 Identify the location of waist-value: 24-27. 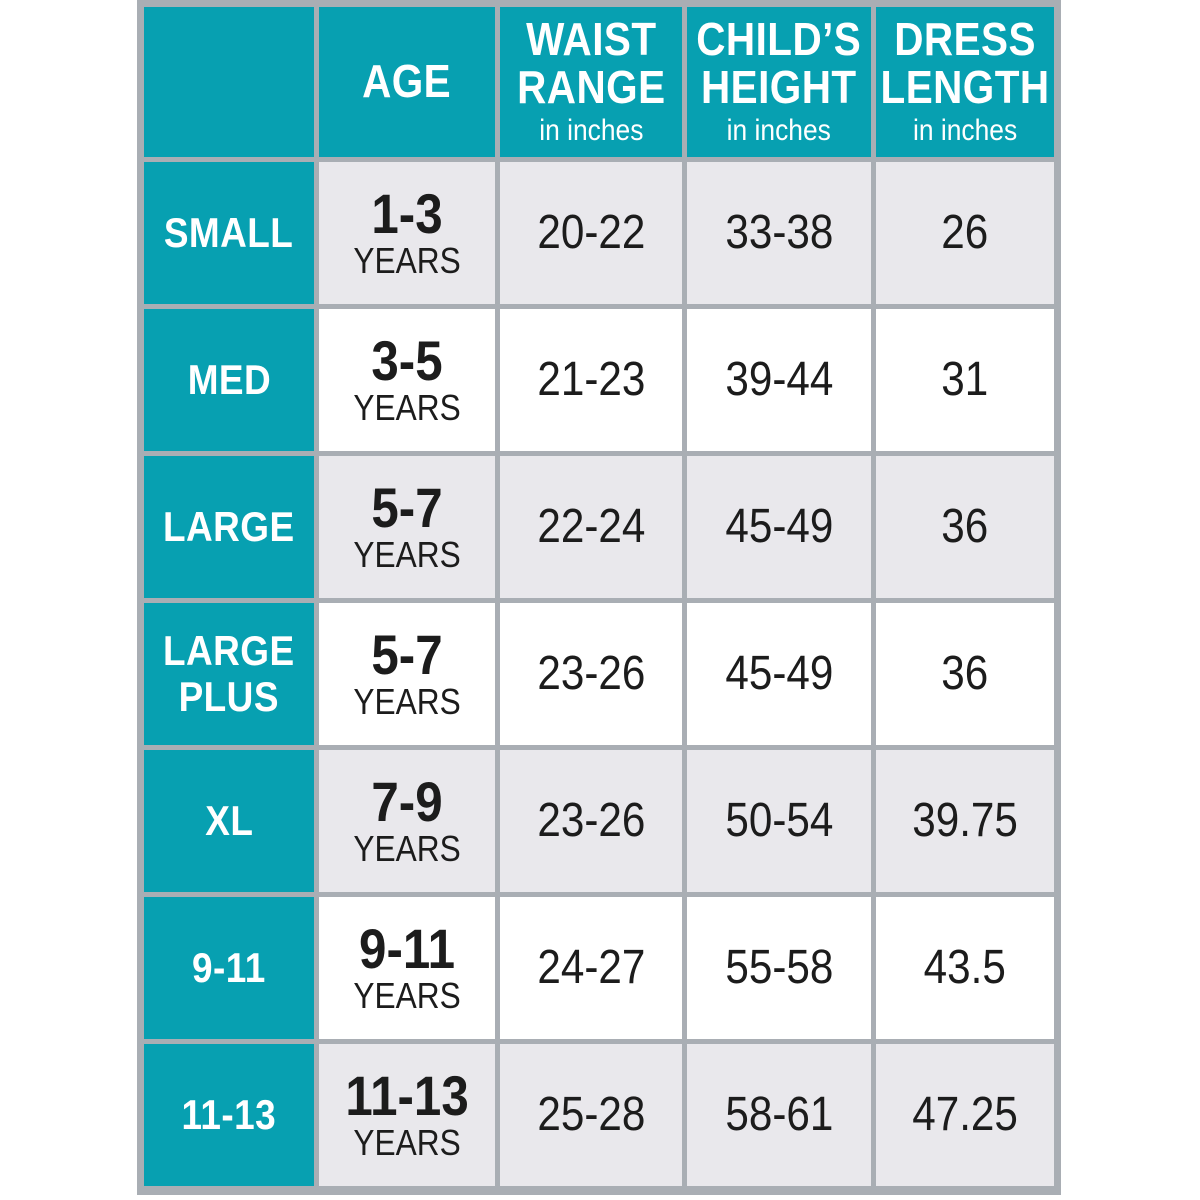
(591, 967).